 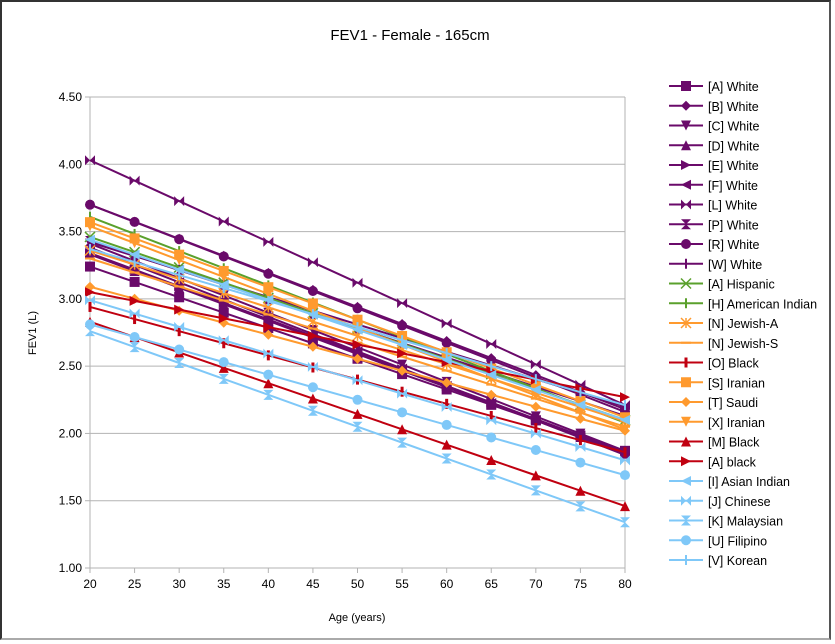 I want to click on y-tick-label: 2.50, so click(x=71, y=366).